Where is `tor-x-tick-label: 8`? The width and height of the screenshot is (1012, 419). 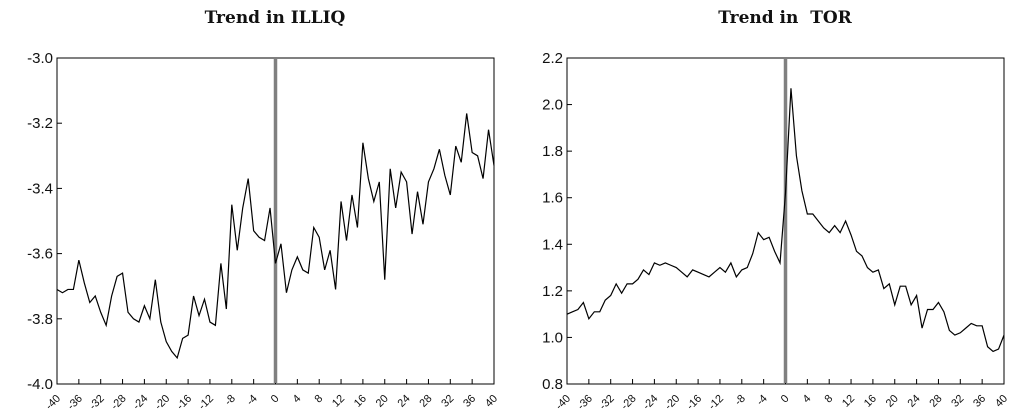 tor-x-tick-label: 8 is located at coordinates (829, 399).